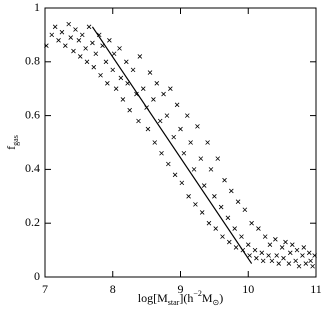  I want to click on x-tick-label: 8, so click(113, 289).